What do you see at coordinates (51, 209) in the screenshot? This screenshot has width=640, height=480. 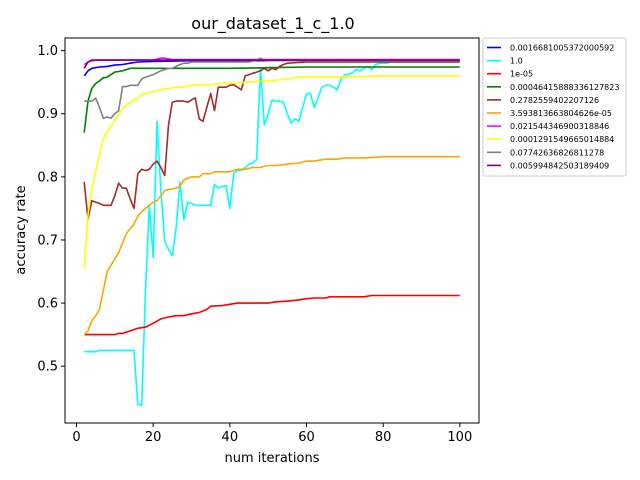 I see `y-axis-ticks: 0.5 0.6 0.7 0.8 0.9 1.0` at bounding box center [51, 209].